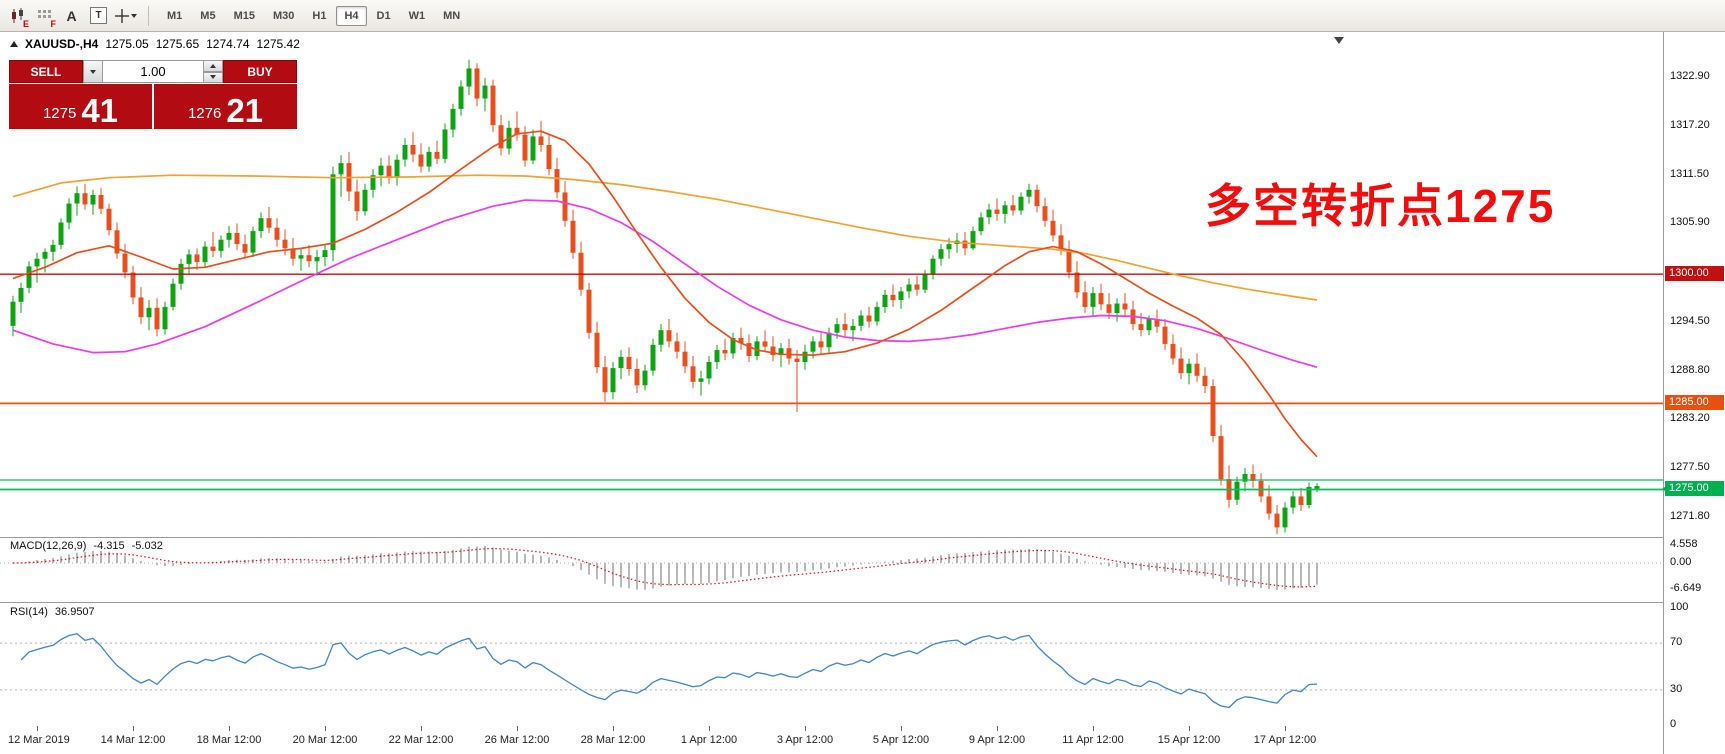 The image size is (1725, 754). I want to click on timeframe-d1-button: D1, so click(384, 16).